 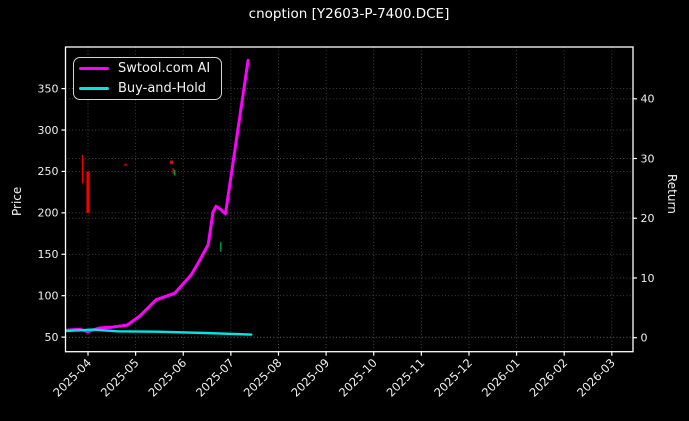 I want to click on y-axis-label-price: Price, so click(x=17, y=201).